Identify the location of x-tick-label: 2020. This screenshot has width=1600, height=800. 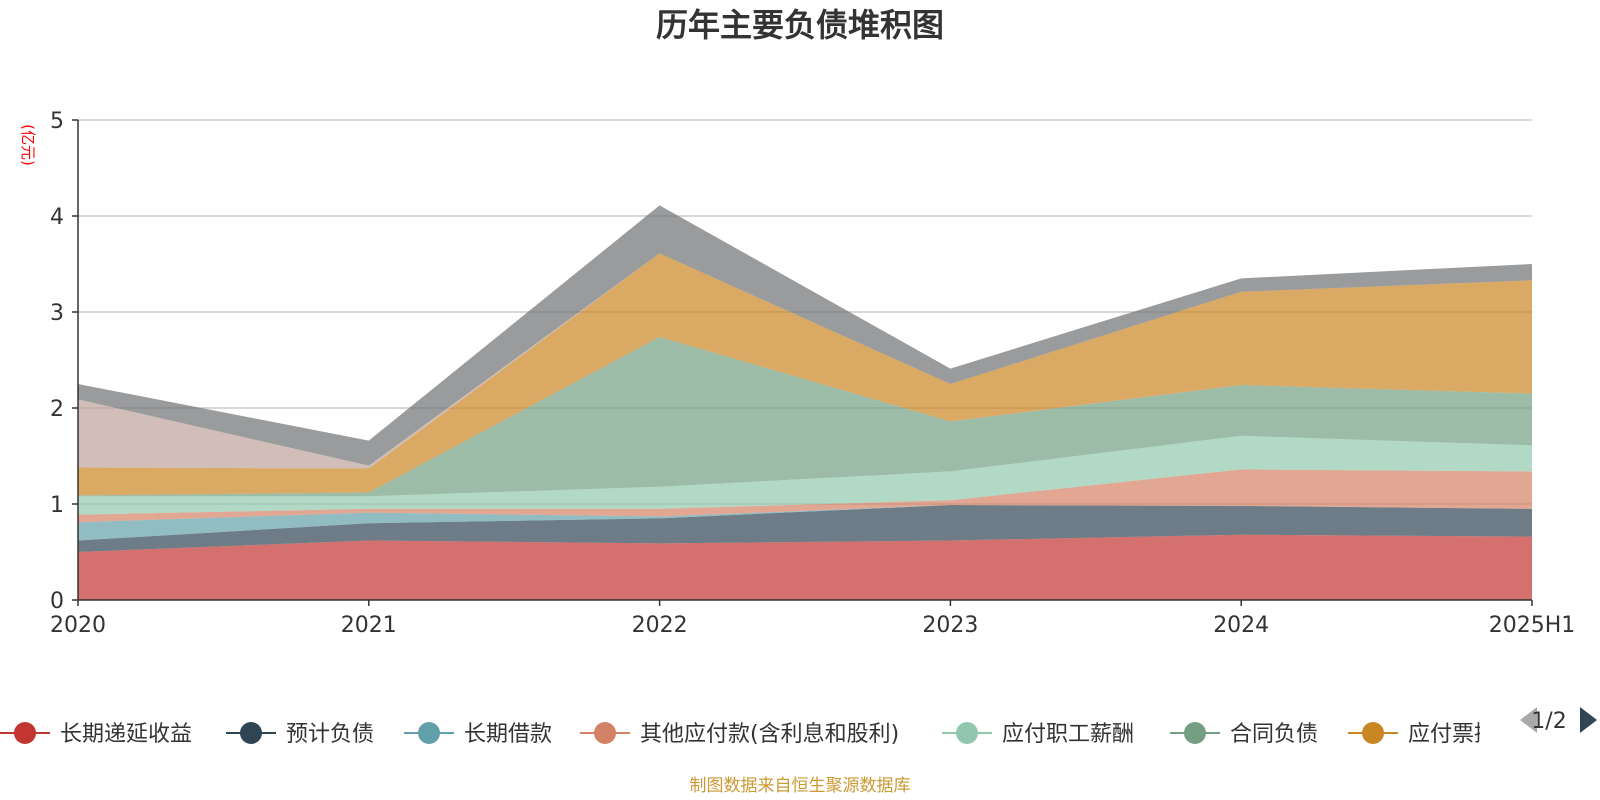
(78, 625).